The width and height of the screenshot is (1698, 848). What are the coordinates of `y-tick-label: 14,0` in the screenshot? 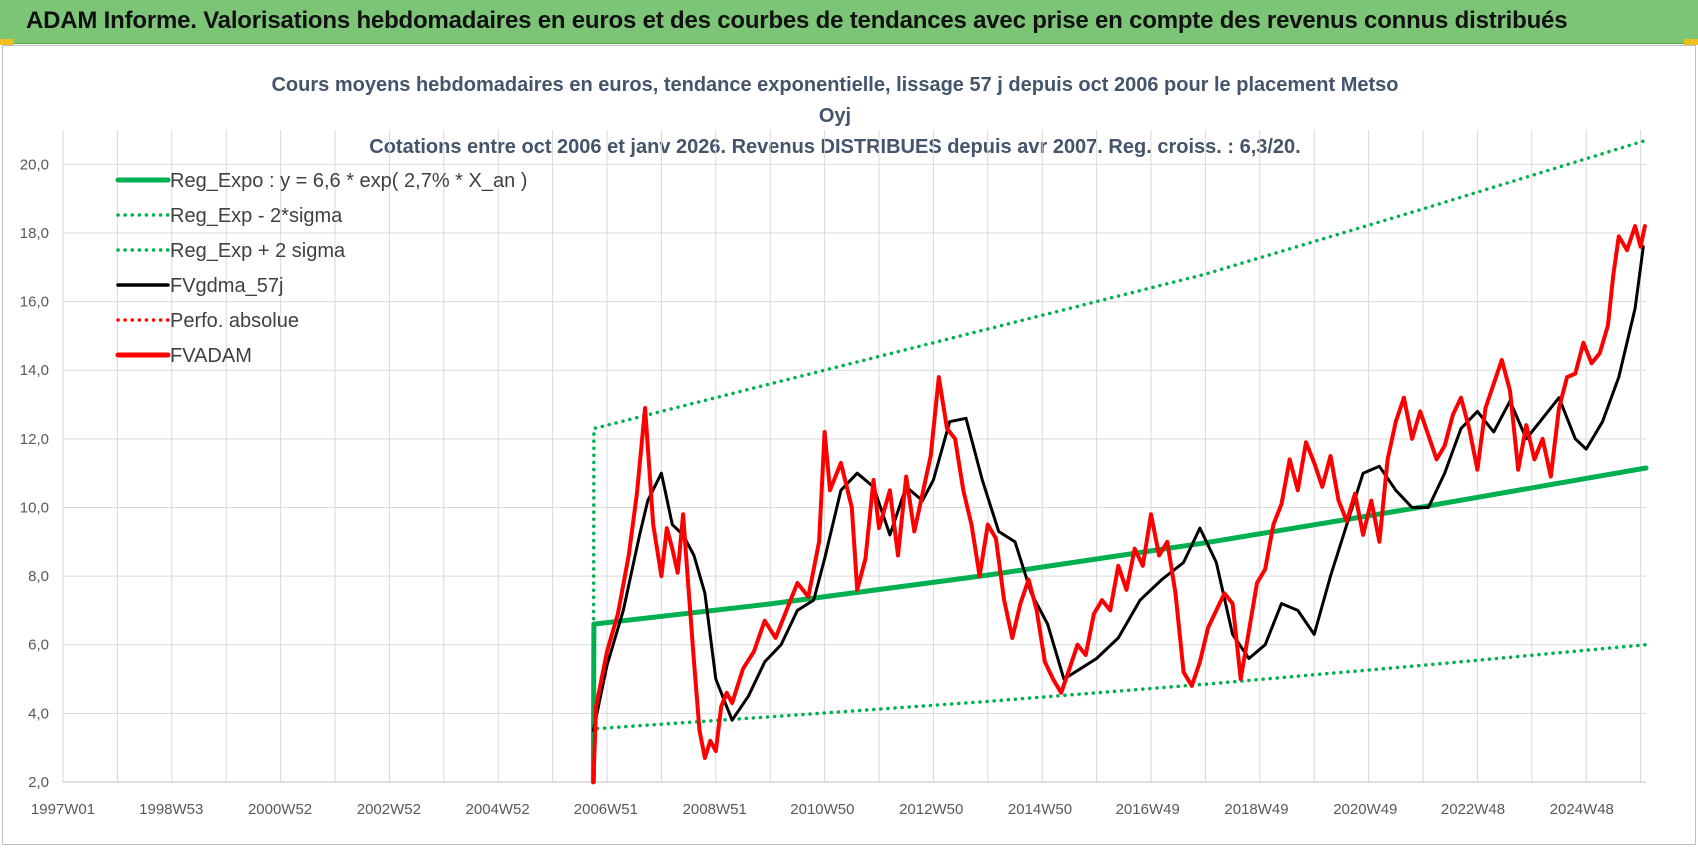 It's located at (34, 370).